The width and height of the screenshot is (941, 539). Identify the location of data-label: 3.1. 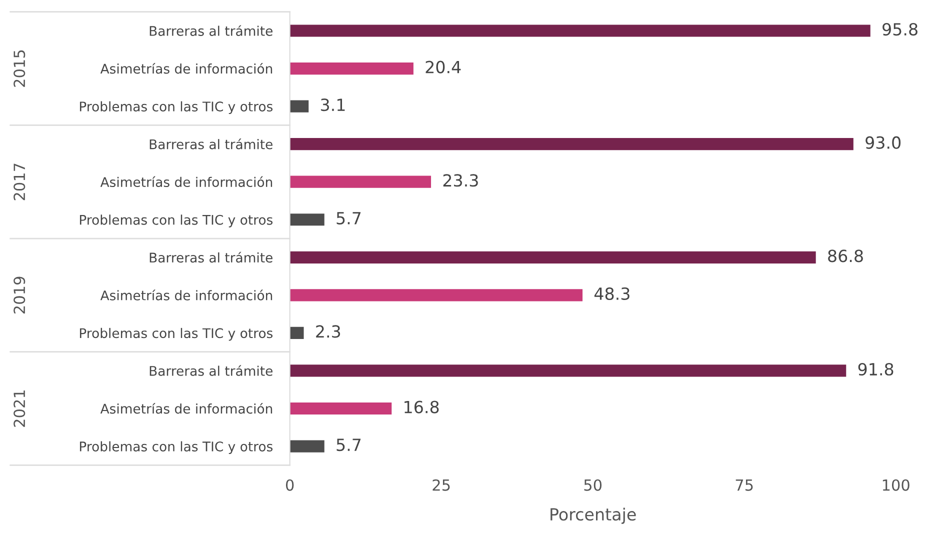
(332, 105).